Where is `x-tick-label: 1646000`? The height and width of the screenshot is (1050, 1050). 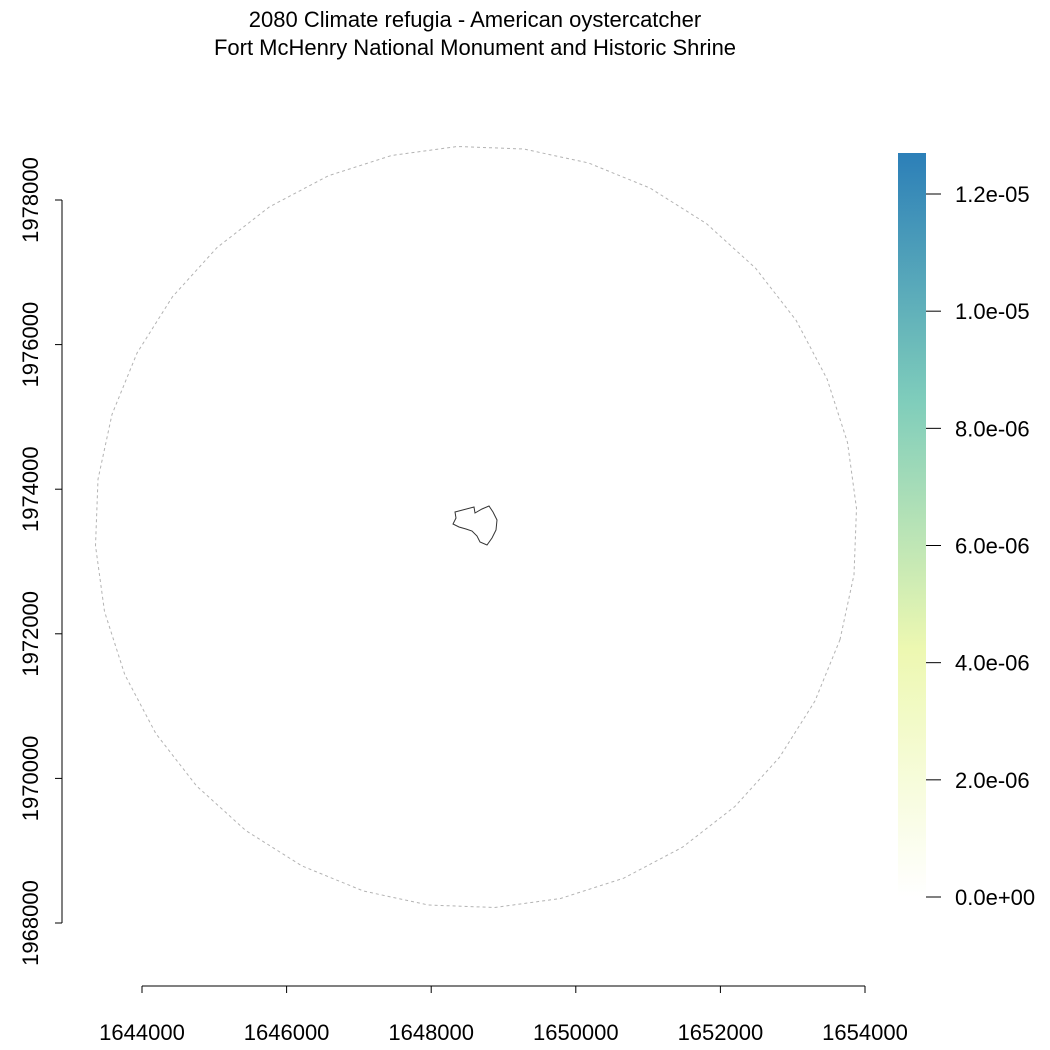 x-tick-label: 1646000 is located at coordinates (287, 1032).